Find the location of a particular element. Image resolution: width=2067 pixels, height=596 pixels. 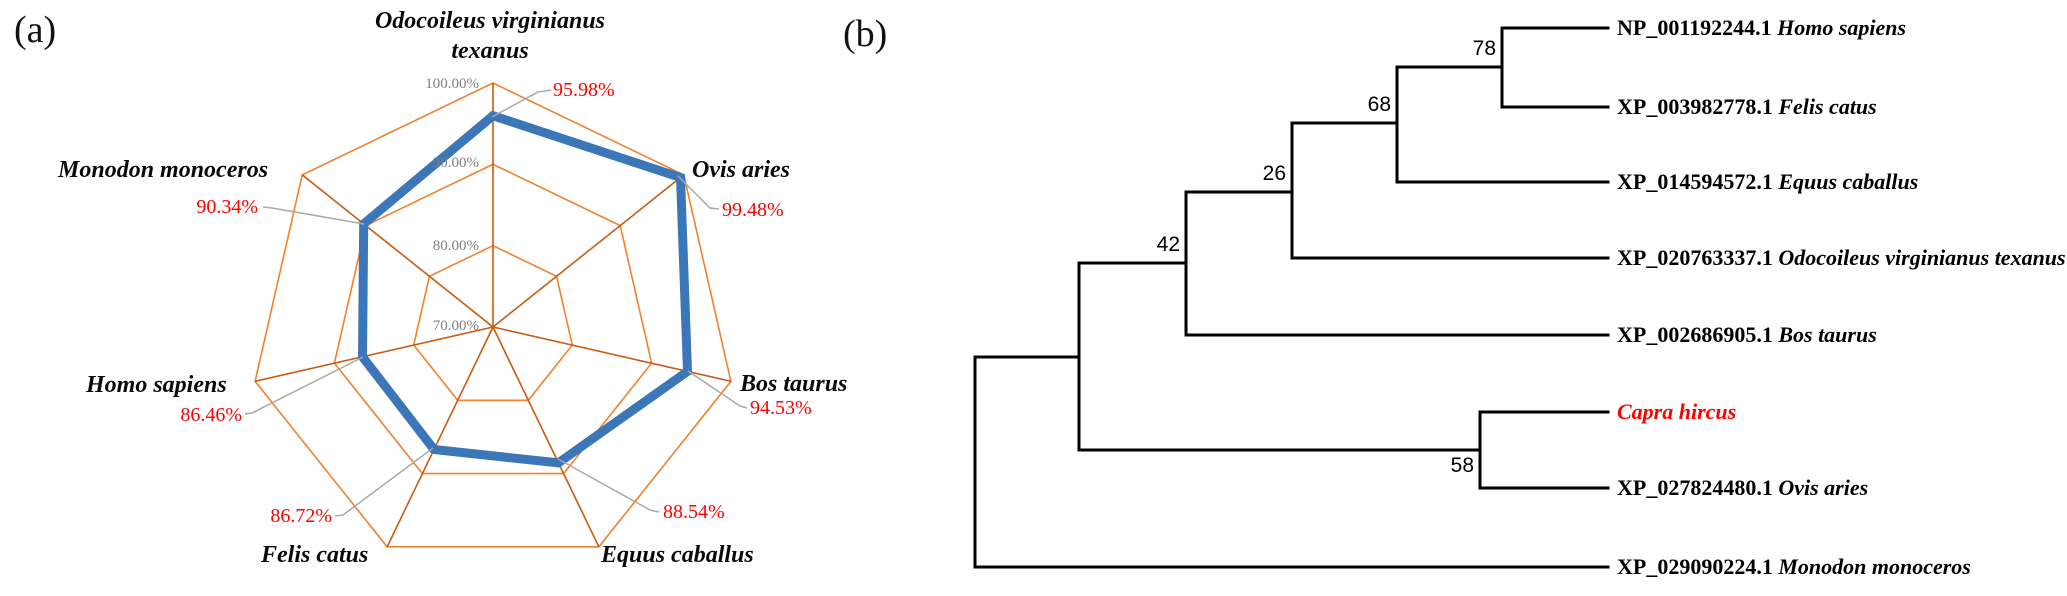

tree-leaf-label: Capra hircus is located at coordinates (1676, 412).